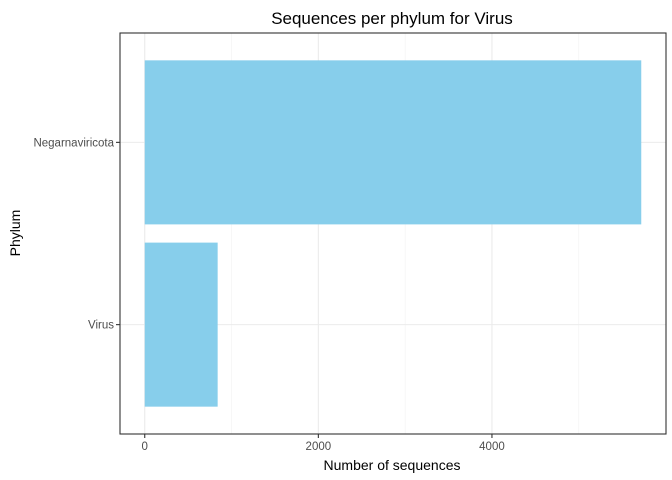 This screenshot has height=480, width=672. I want to click on x-tick-label: 0, so click(145, 447).